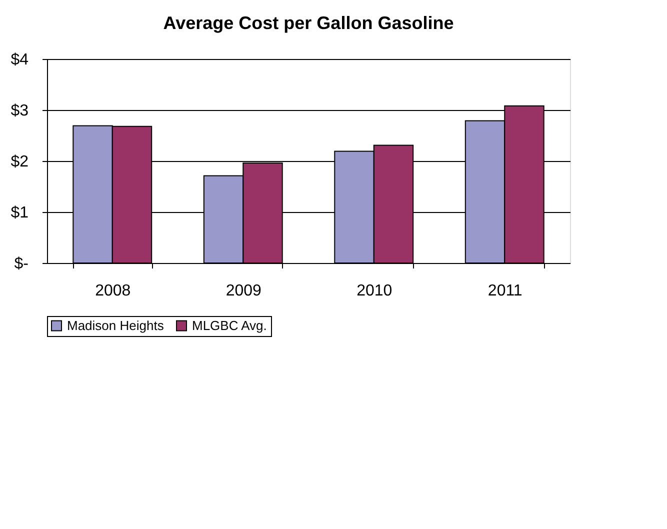 Image resolution: width=667 pixels, height=529 pixels. Describe the element at coordinates (244, 291) in the screenshot. I see `x-tick-label: 2009` at that location.